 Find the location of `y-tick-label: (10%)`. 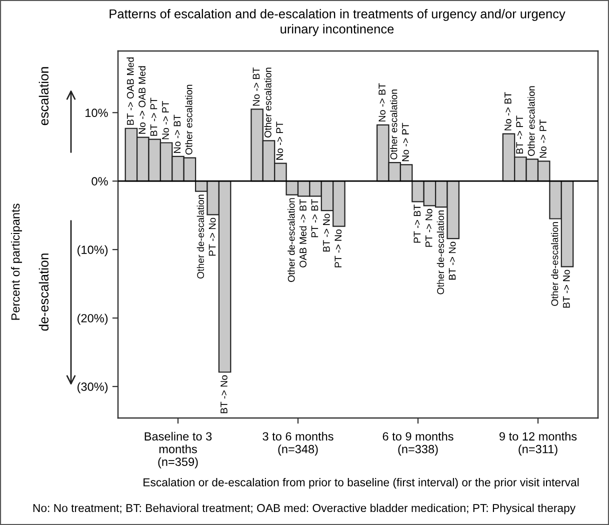

y-tick-label: (10%) is located at coordinates (93, 250).